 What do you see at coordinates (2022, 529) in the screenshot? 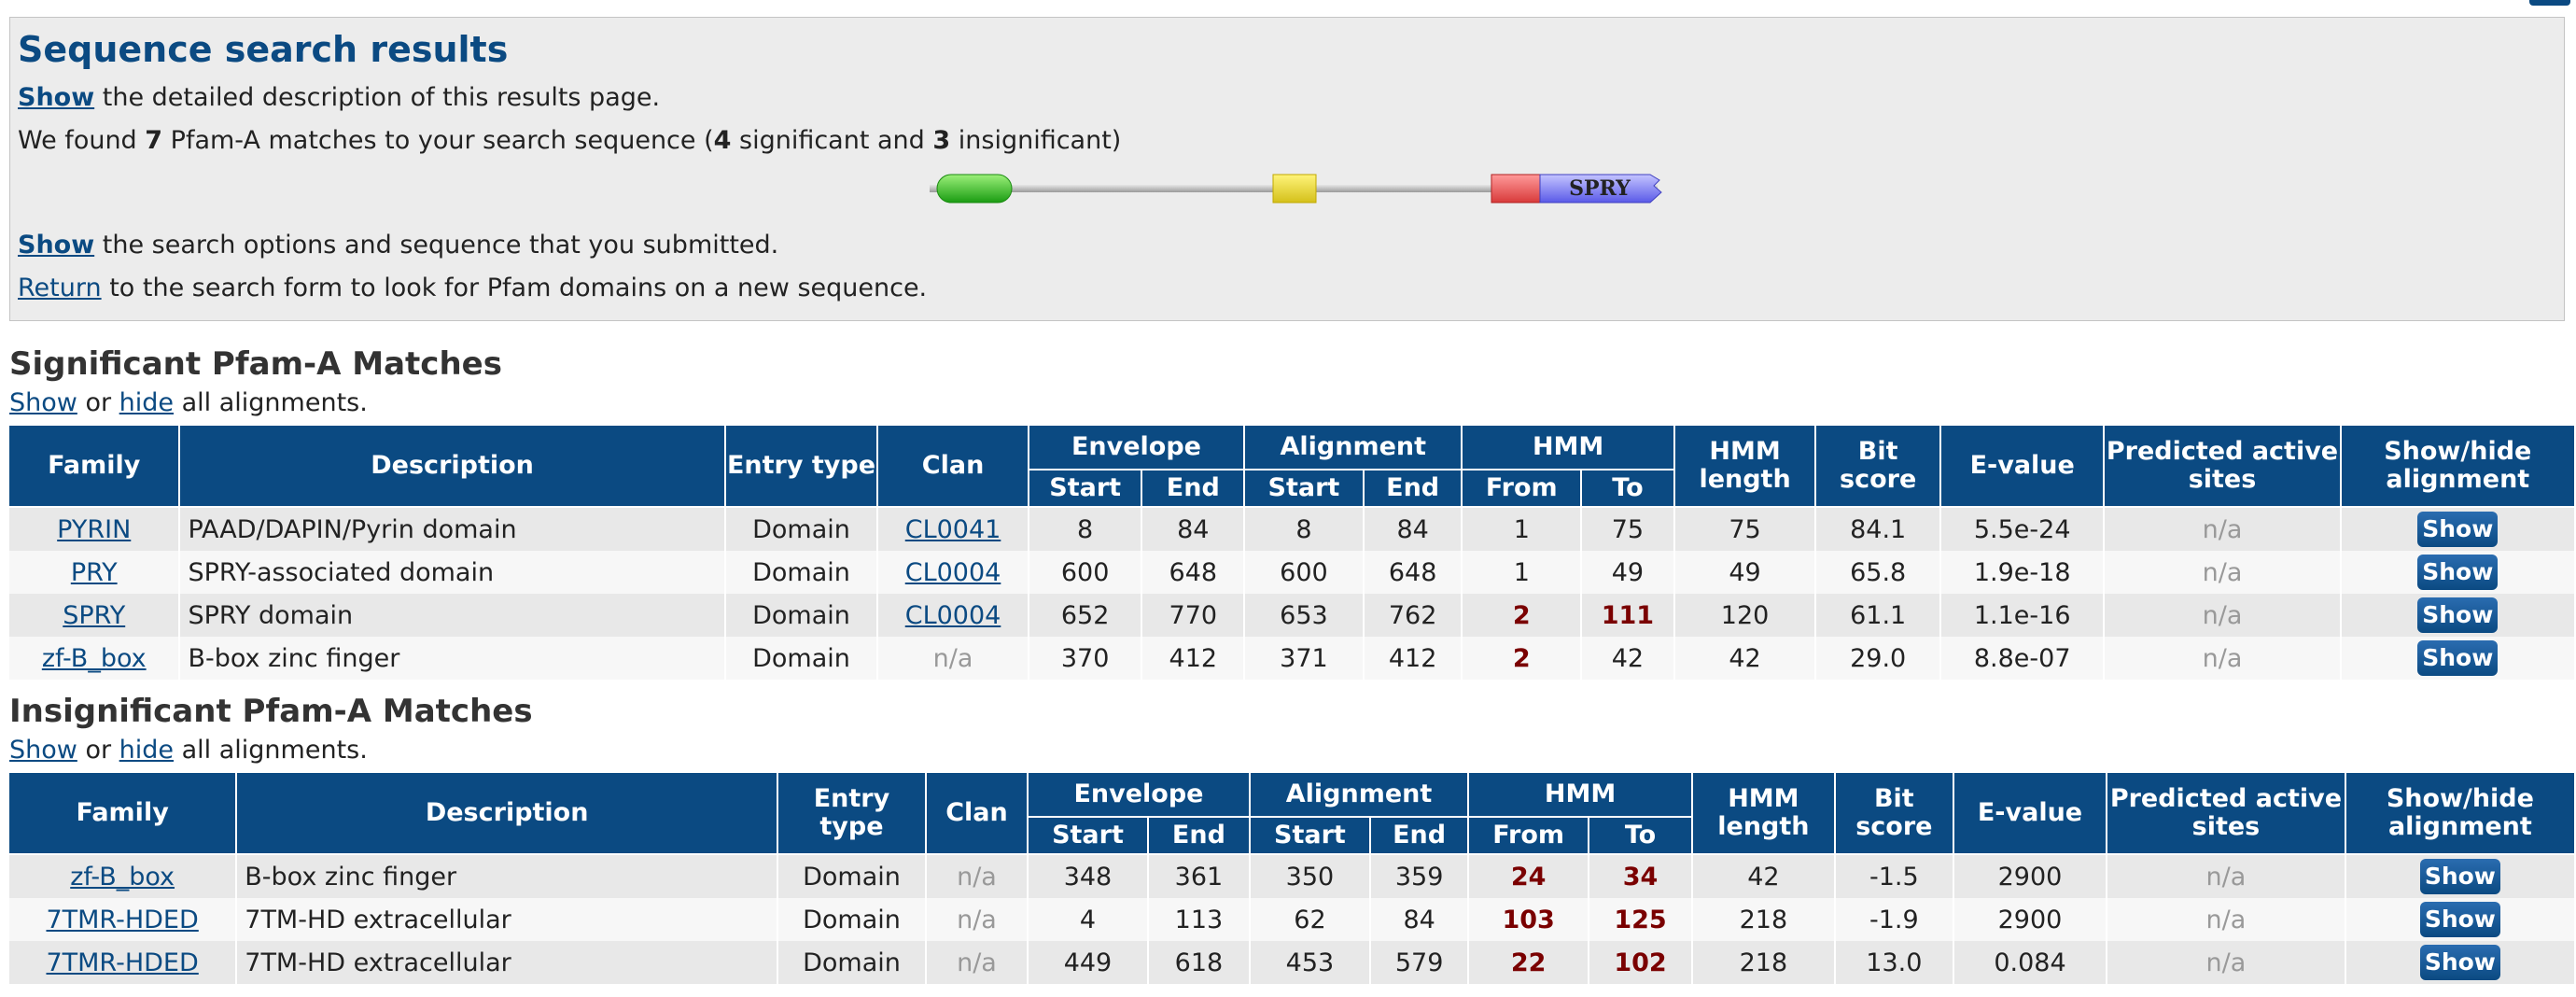
I see `evalue-cell: 5.5e-24` at bounding box center [2022, 529].